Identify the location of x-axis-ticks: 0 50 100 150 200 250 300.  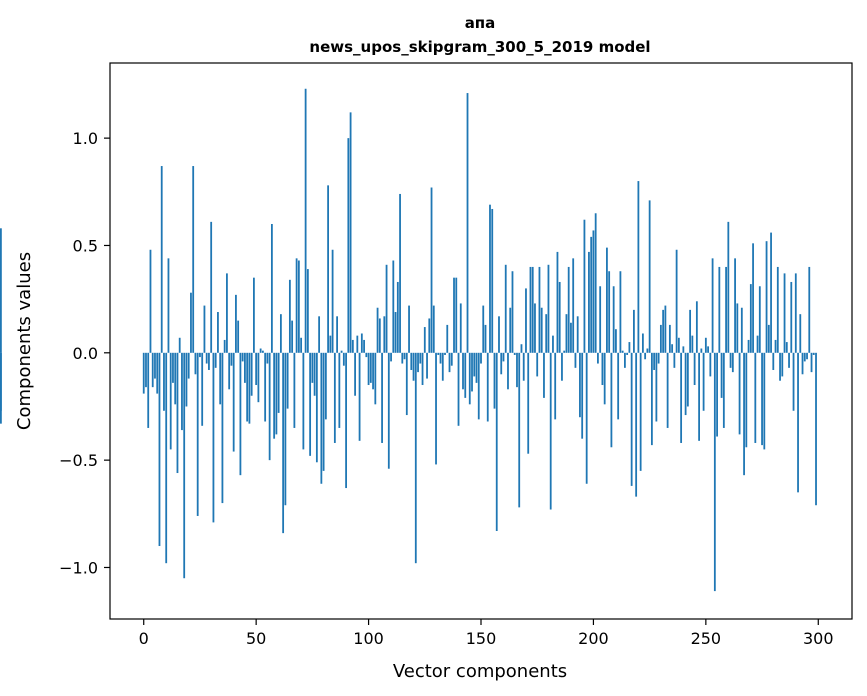
(486, 633).